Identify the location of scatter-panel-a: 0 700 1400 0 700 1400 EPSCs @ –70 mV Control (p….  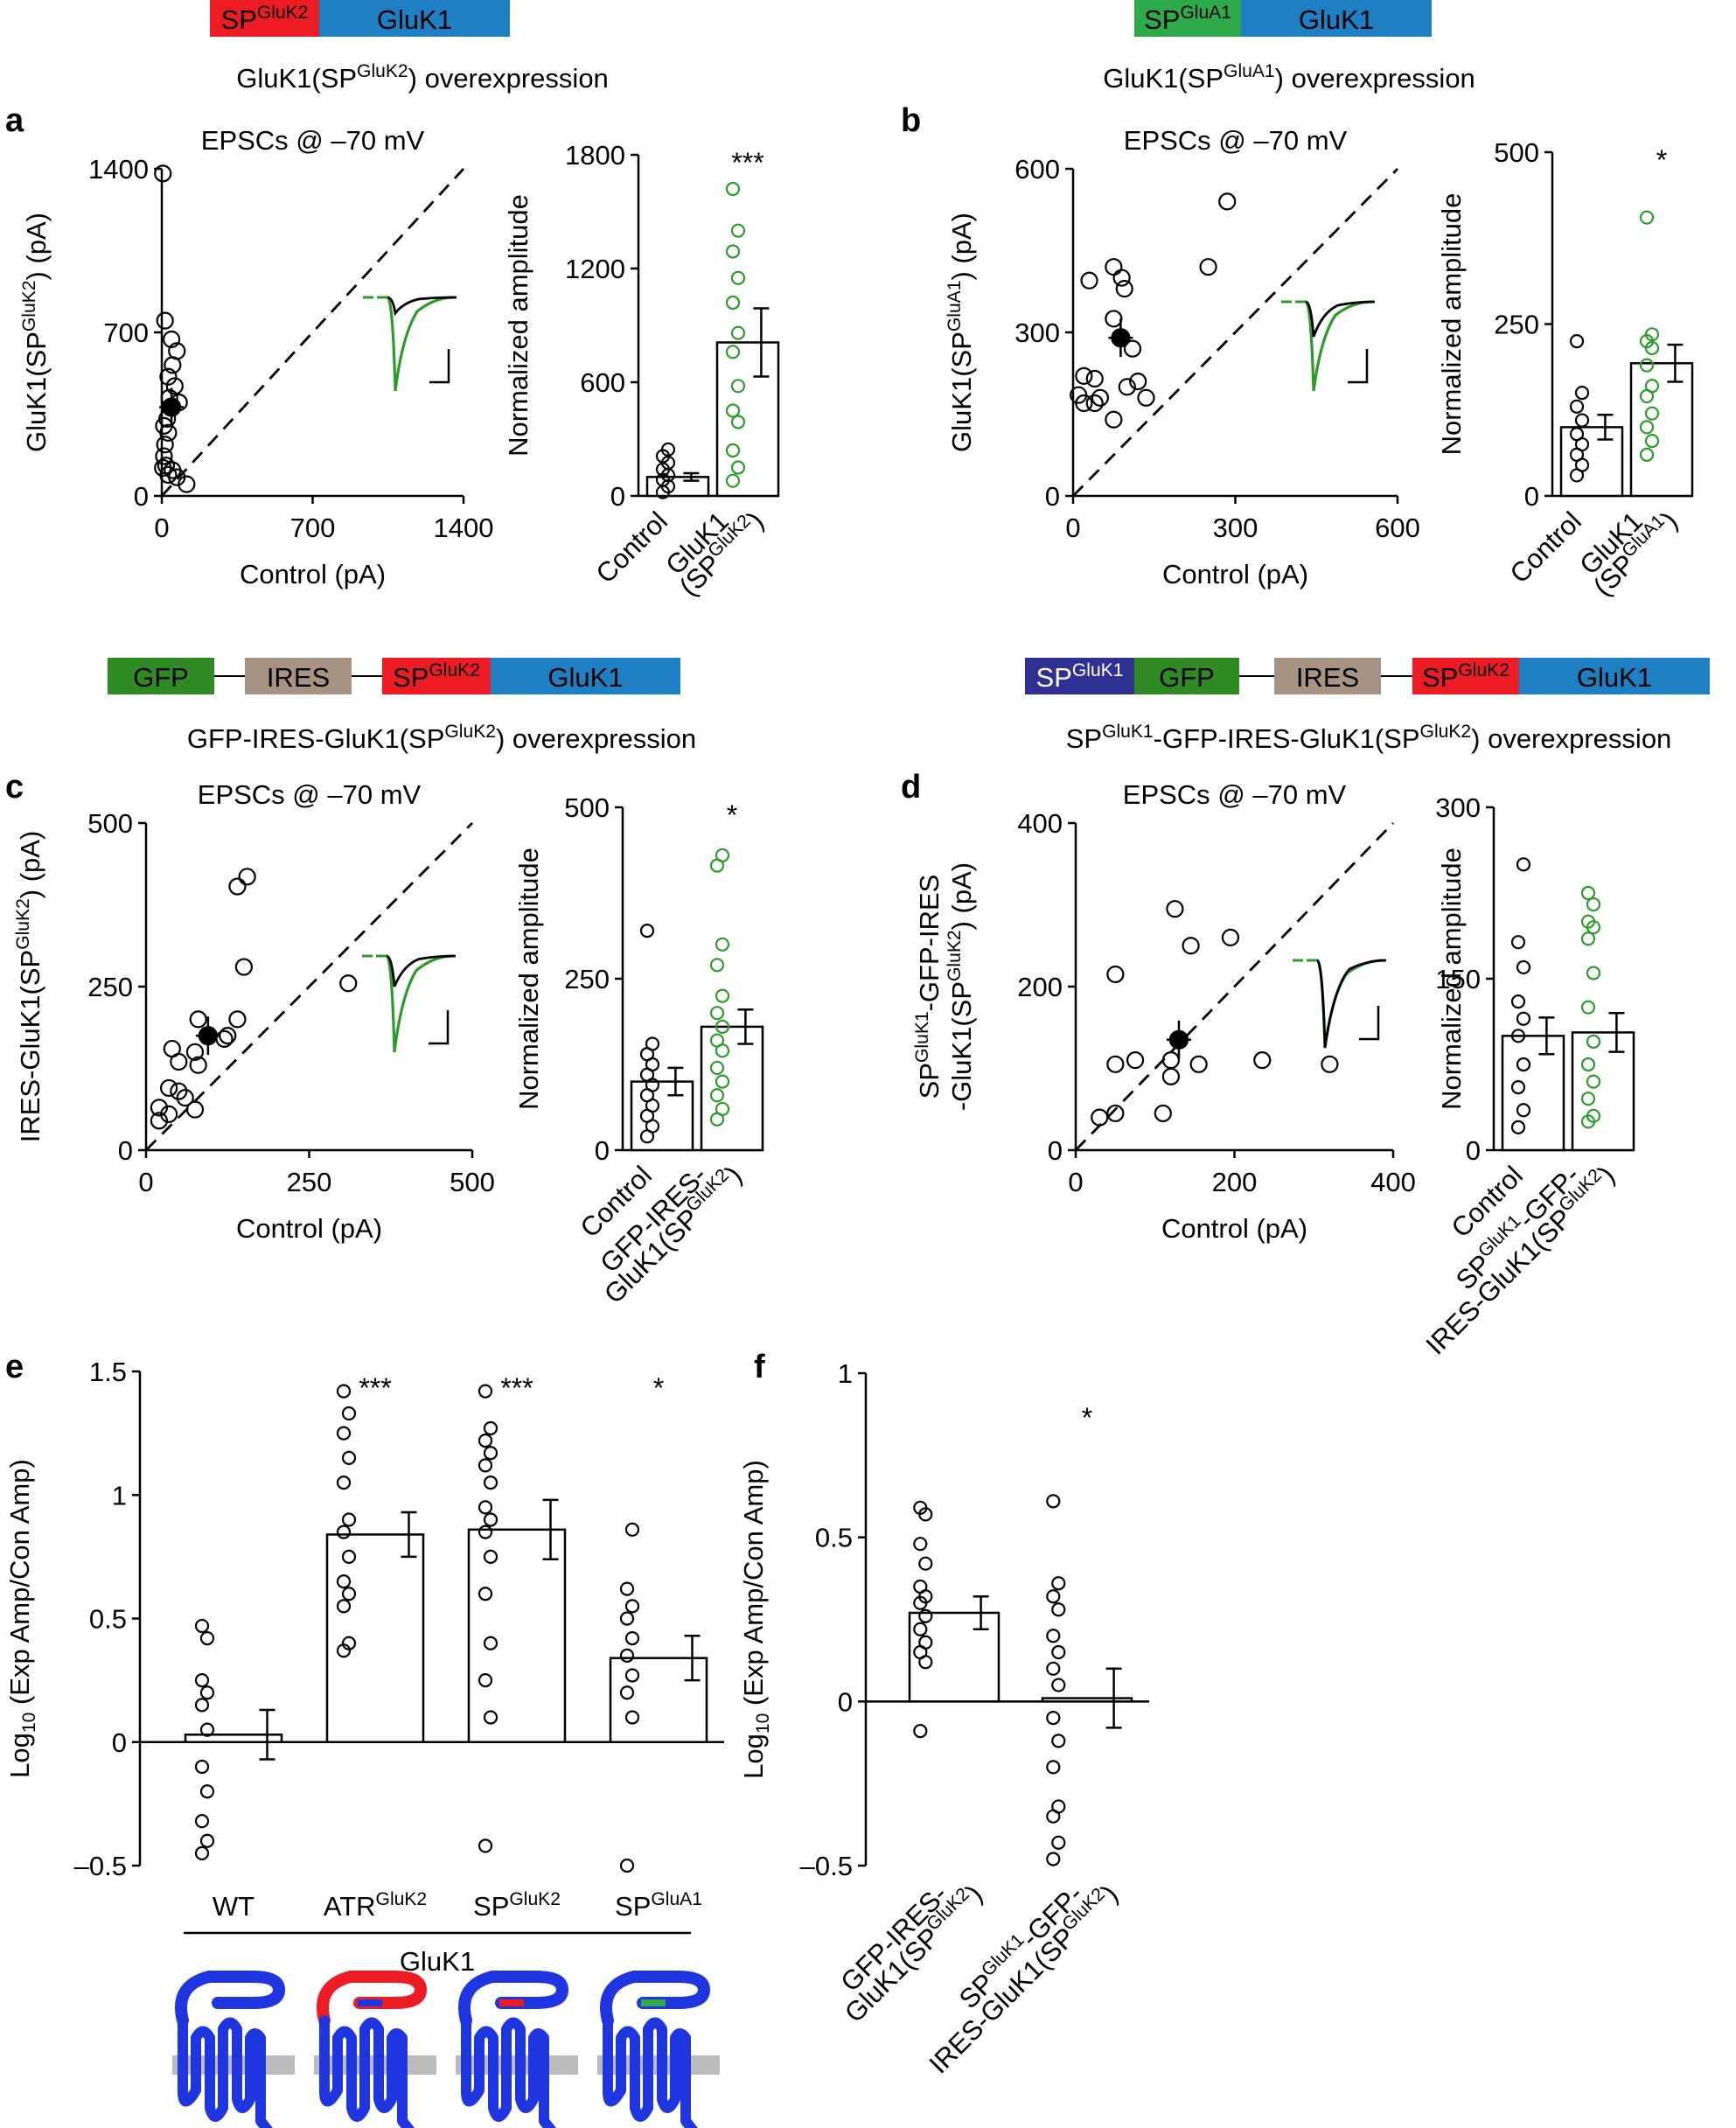
(290, 357).